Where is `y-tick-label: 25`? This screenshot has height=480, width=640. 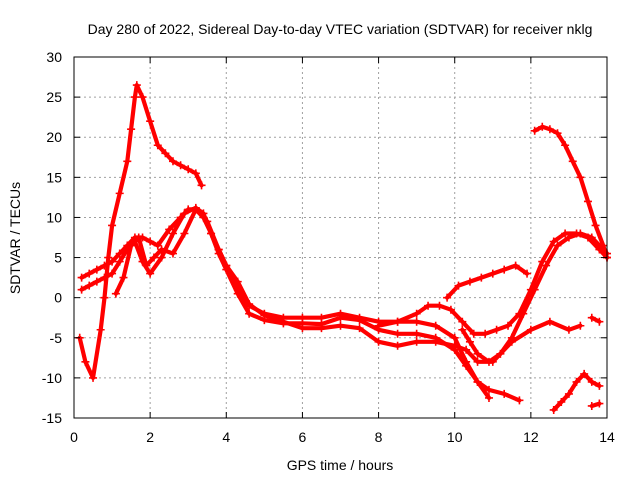 y-tick-label: 25 is located at coordinates (54, 97).